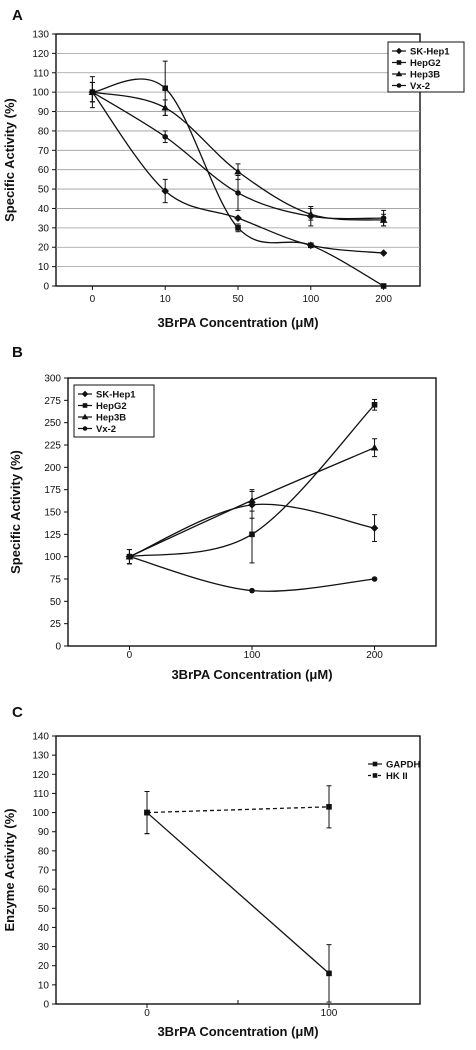 The width and height of the screenshot is (476, 1050). I want to click on panel-c-legend-hk-ii-swatch-marker, so click(375, 775).